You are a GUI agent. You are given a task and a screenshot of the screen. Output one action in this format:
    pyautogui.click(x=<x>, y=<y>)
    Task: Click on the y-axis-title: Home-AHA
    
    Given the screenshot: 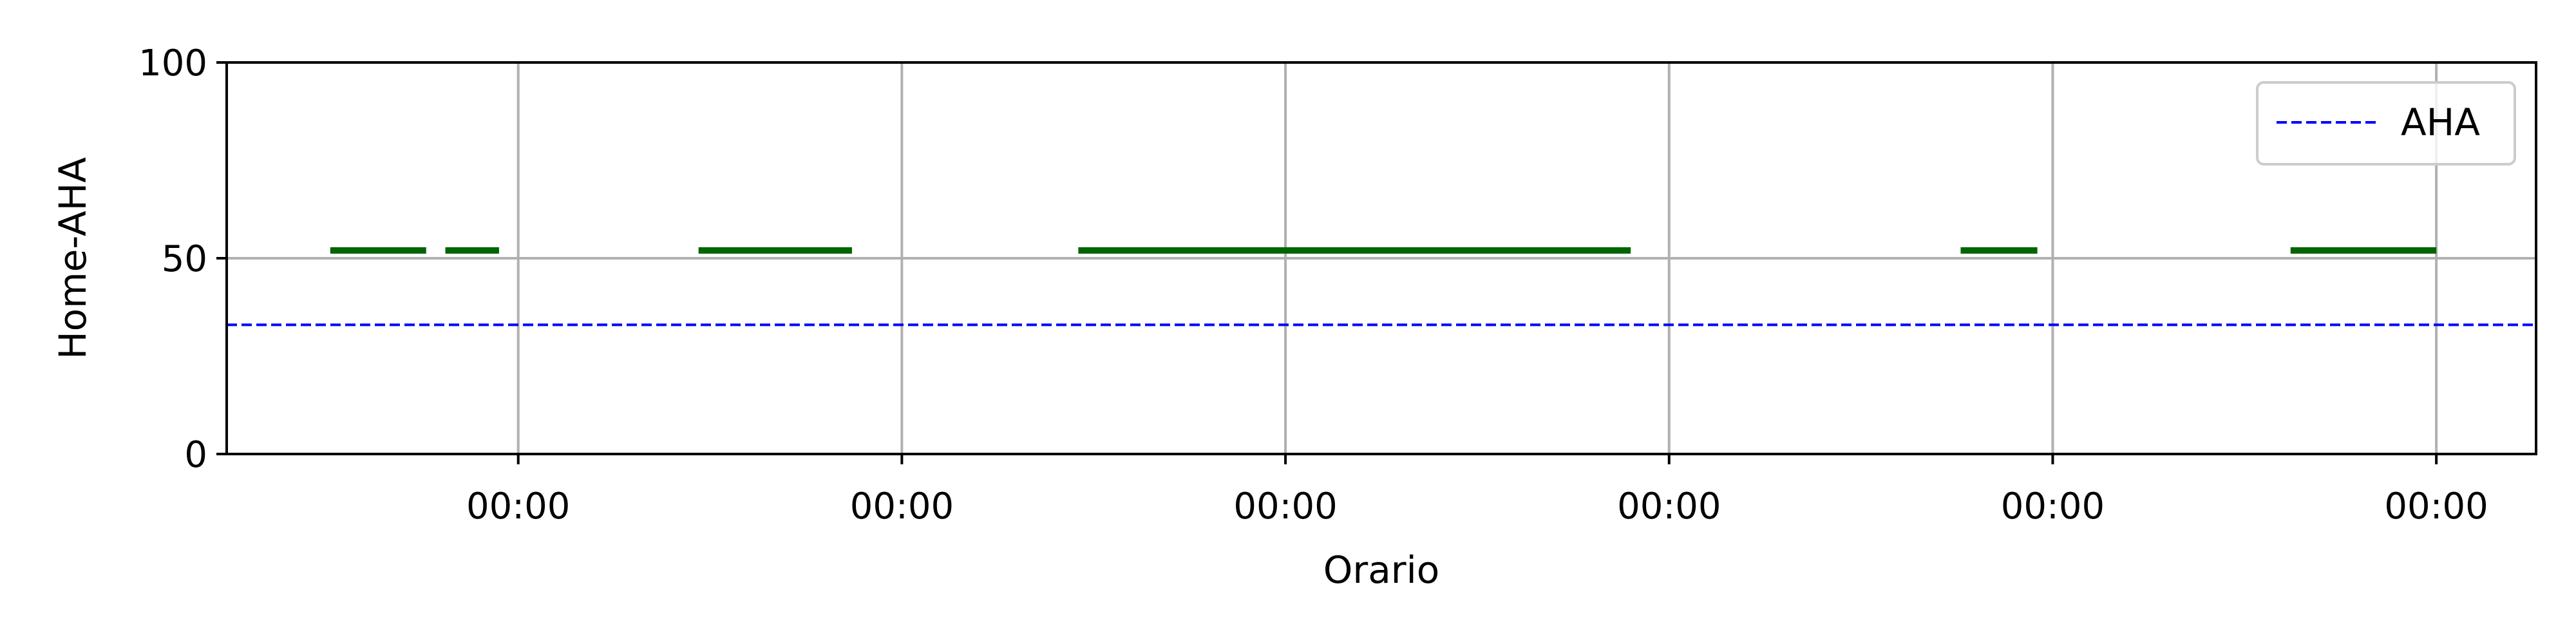 What is the action you would take?
    pyautogui.click(x=73, y=258)
    